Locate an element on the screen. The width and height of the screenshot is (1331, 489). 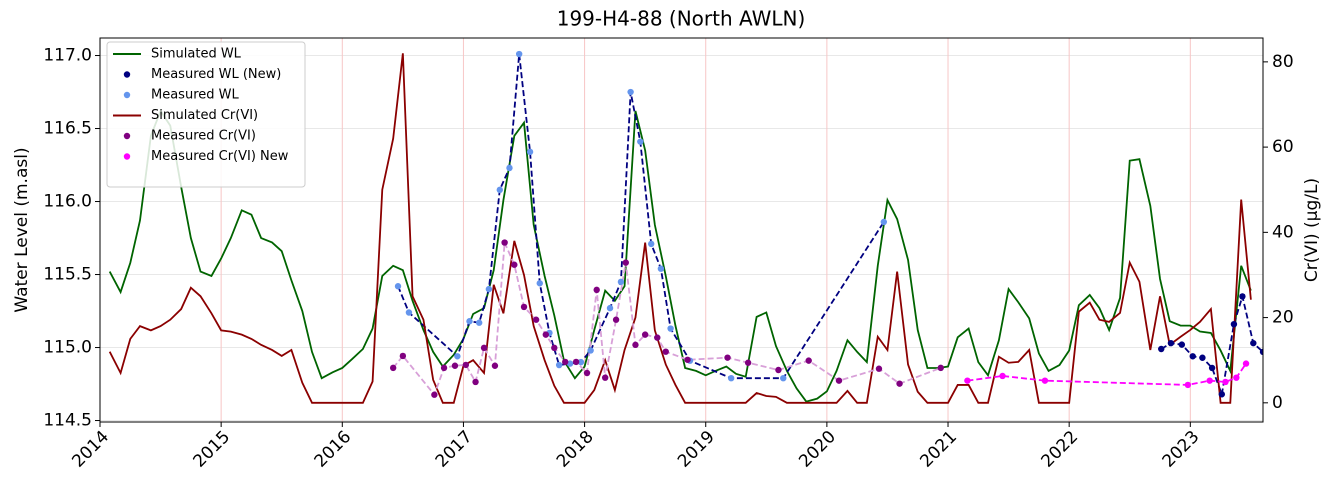
legend-label: Measured Cr(VI) is located at coordinates (203, 136).